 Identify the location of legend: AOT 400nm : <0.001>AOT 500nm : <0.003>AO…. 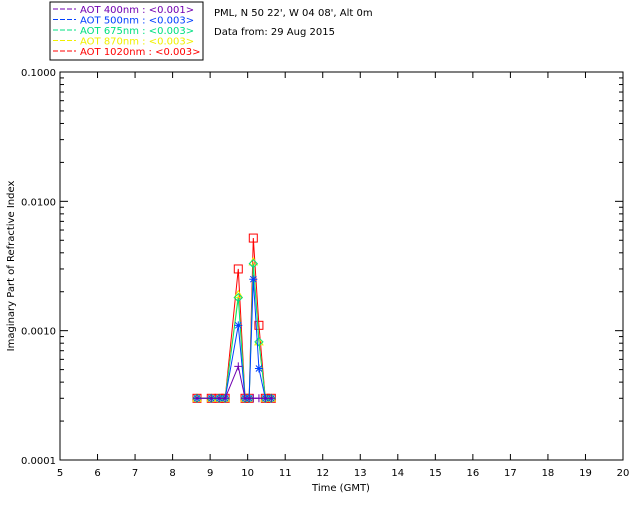
(126, 31).